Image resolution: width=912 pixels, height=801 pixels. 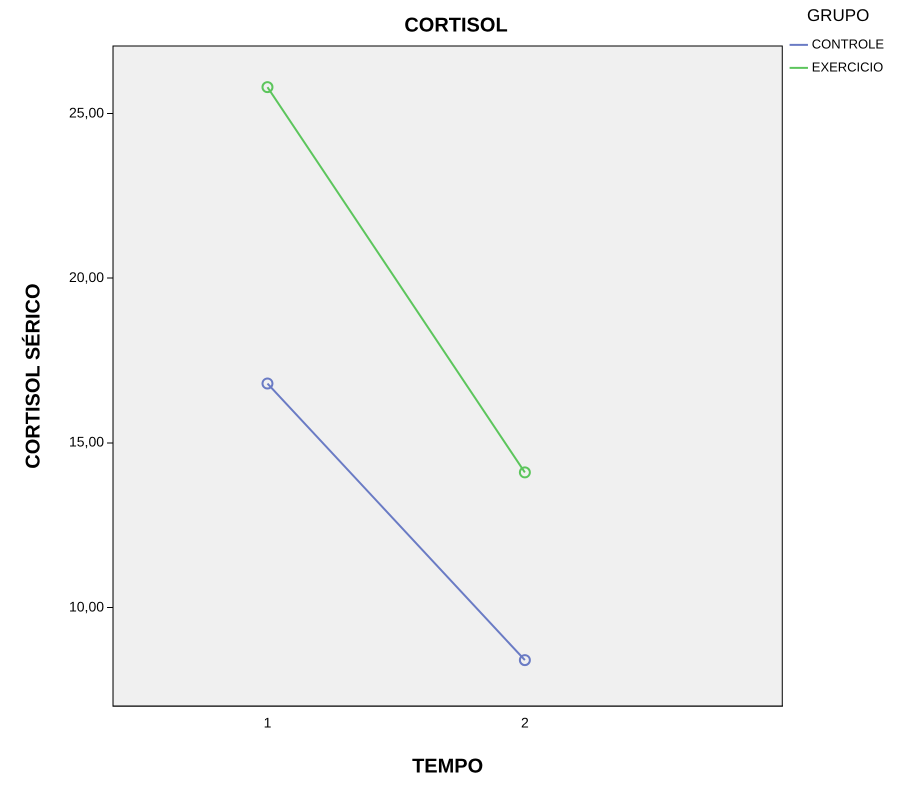 I want to click on y-tick-label: 15,00, so click(x=86, y=442).